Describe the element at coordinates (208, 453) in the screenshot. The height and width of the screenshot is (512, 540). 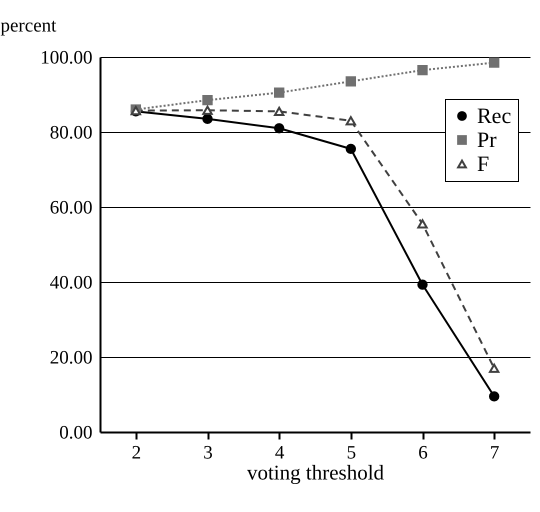
I see `x-tick-label: 3` at that location.